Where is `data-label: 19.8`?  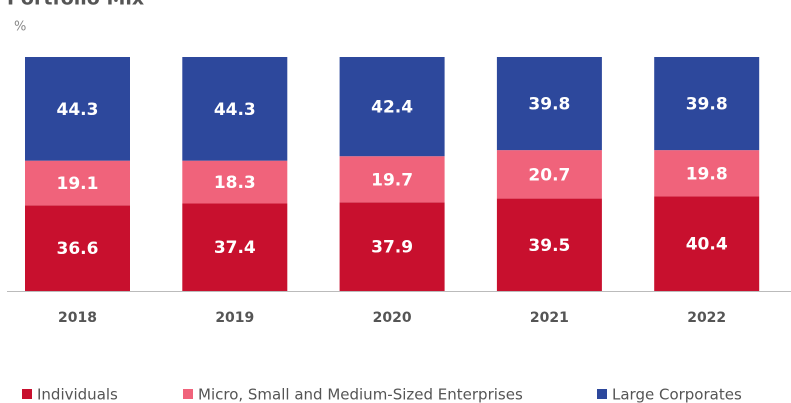
data-label: 19.8 is located at coordinates (707, 174).